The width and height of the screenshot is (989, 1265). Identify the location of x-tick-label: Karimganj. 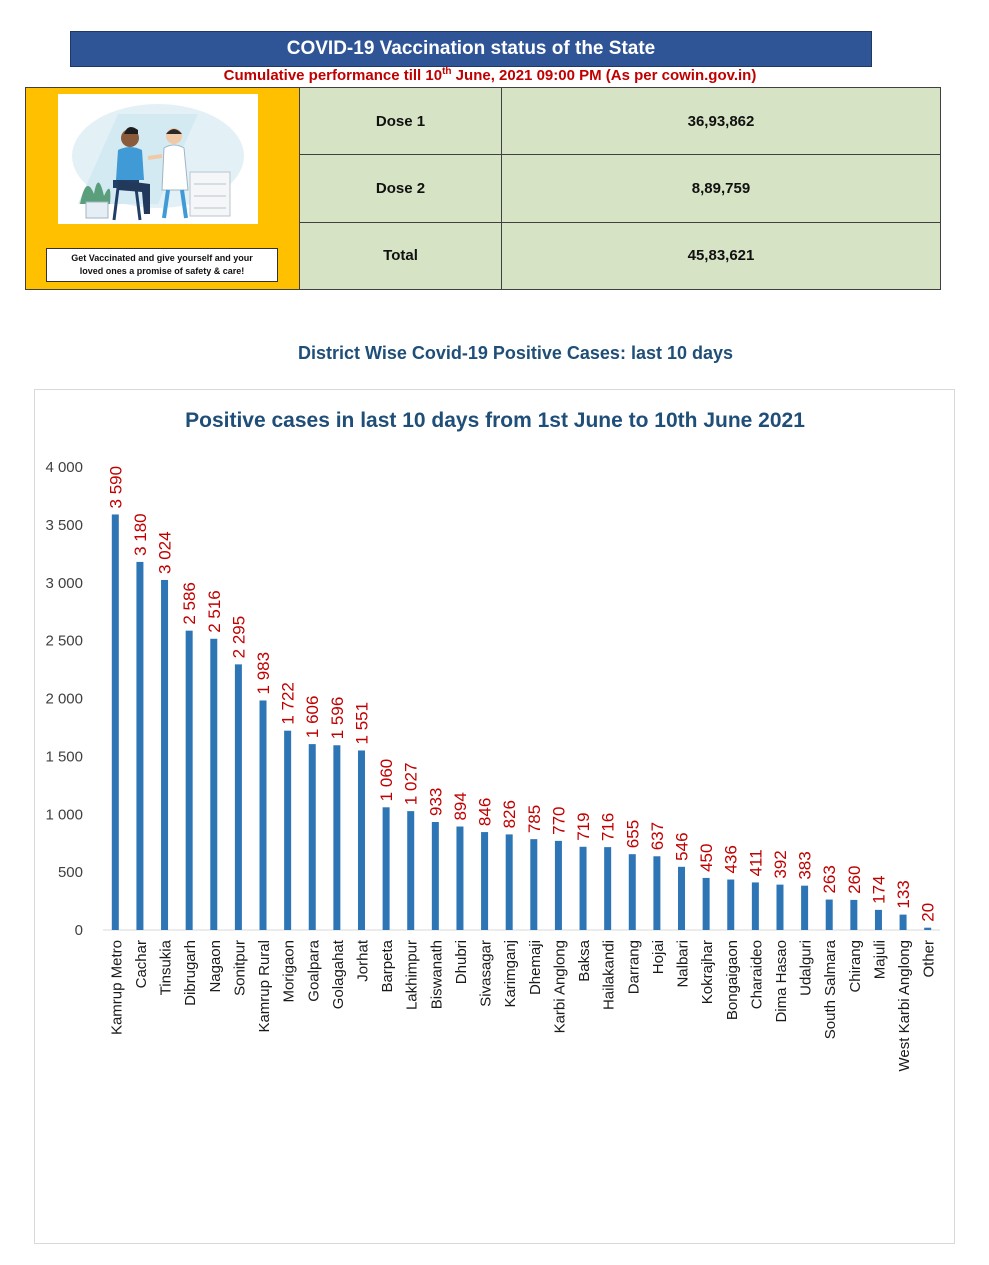
(510, 974).